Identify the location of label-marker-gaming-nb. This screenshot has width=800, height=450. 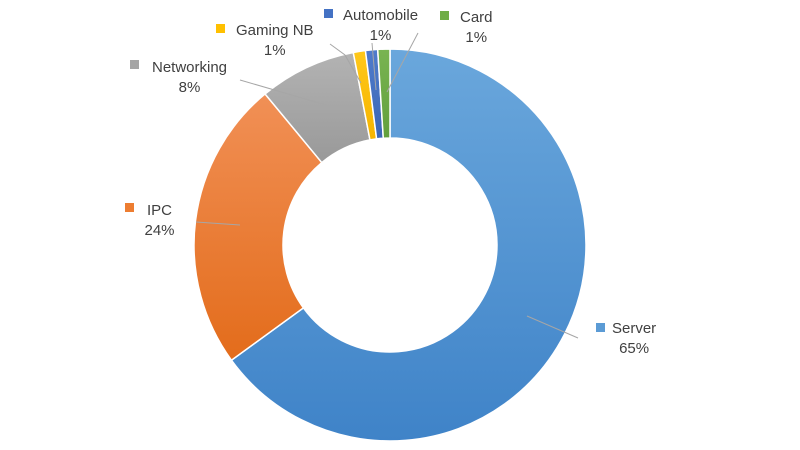
(220, 28).